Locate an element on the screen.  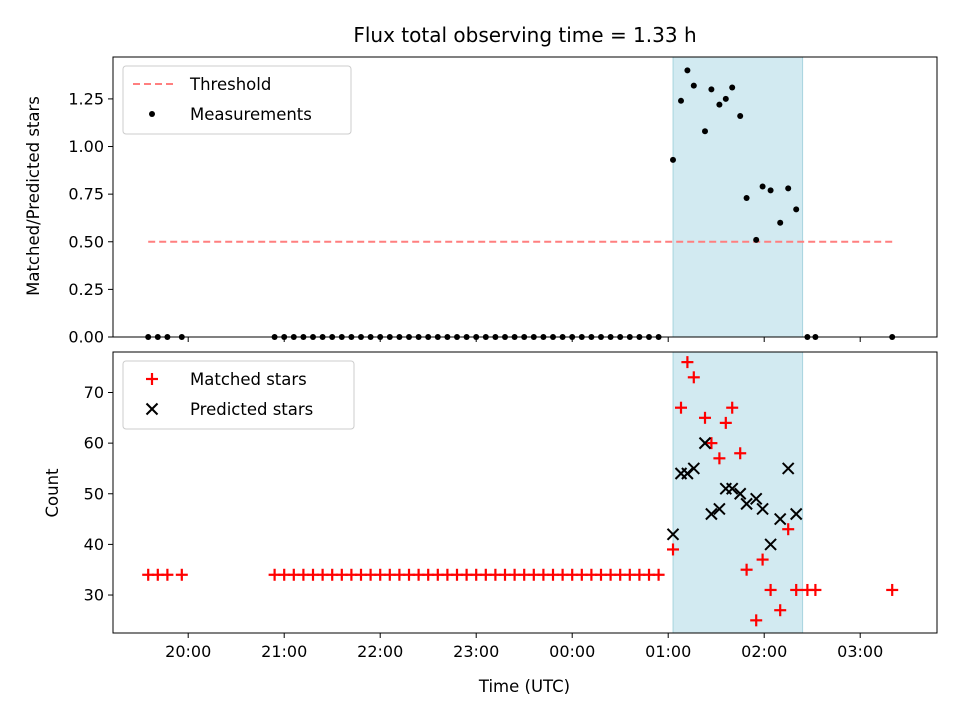
top-y-tick-label: 0.75 is located at coordinates (86, 194).